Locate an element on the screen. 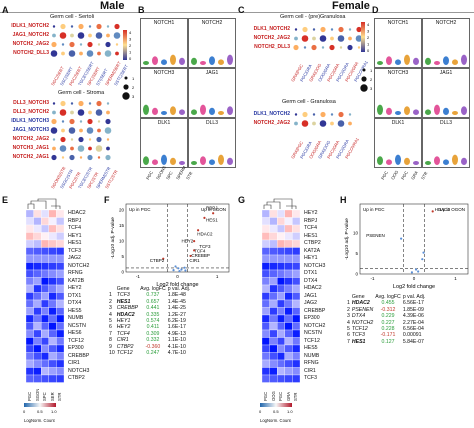  point-annotation: RBPJ is located at coordinates (212, 208).